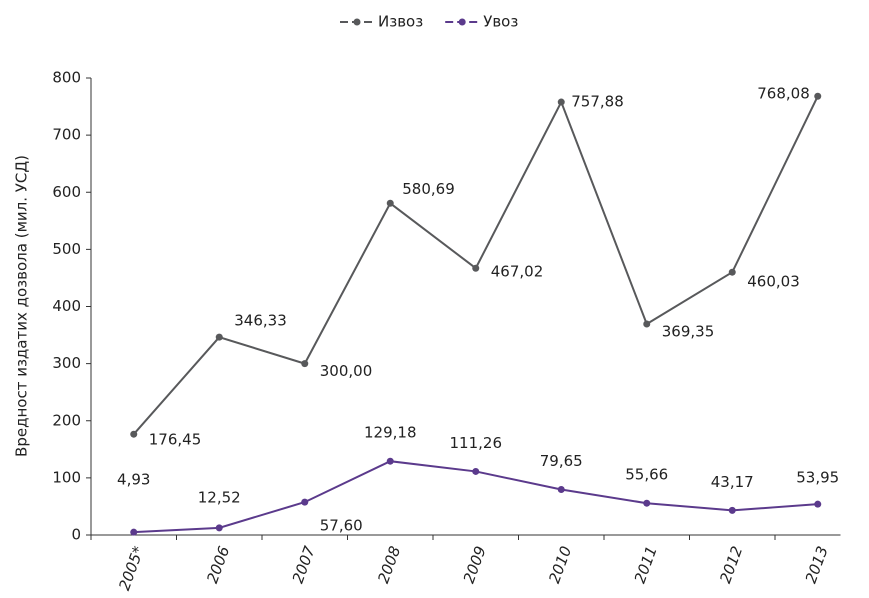 Image resolution: width=869 pixels, height=598 pixels. Describe the element at coordinates (428, 189) in the screenshot. I see `value-label: 580,69` at that location.